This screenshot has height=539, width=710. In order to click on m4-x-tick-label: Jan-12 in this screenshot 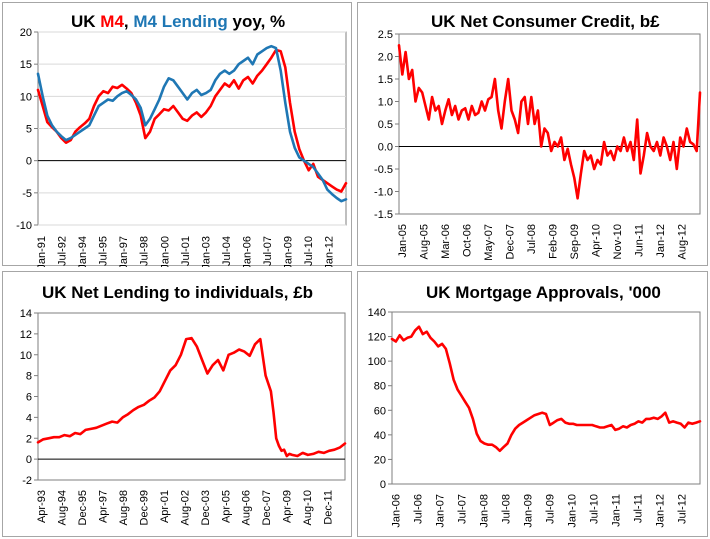, I will do `click(330, 251)`.